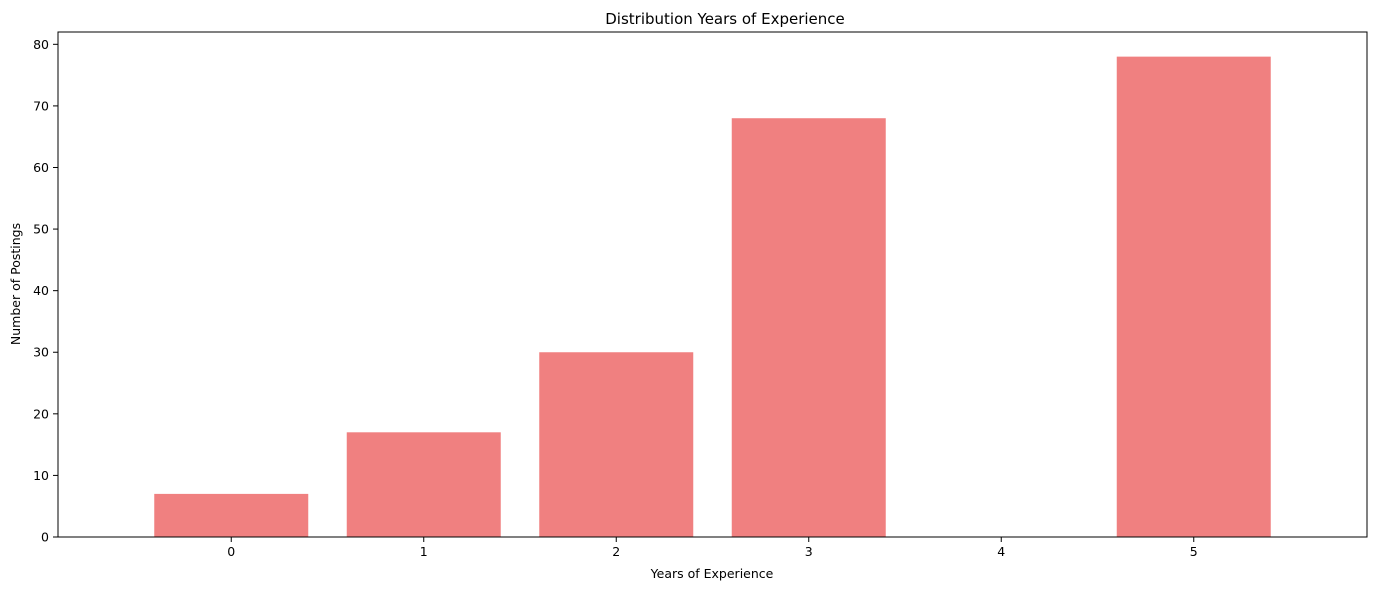 Image resolution: width=1389 pixels, height=590 pixels. I want to click on x-axis-label: Years of Experience, so click(712, 573).